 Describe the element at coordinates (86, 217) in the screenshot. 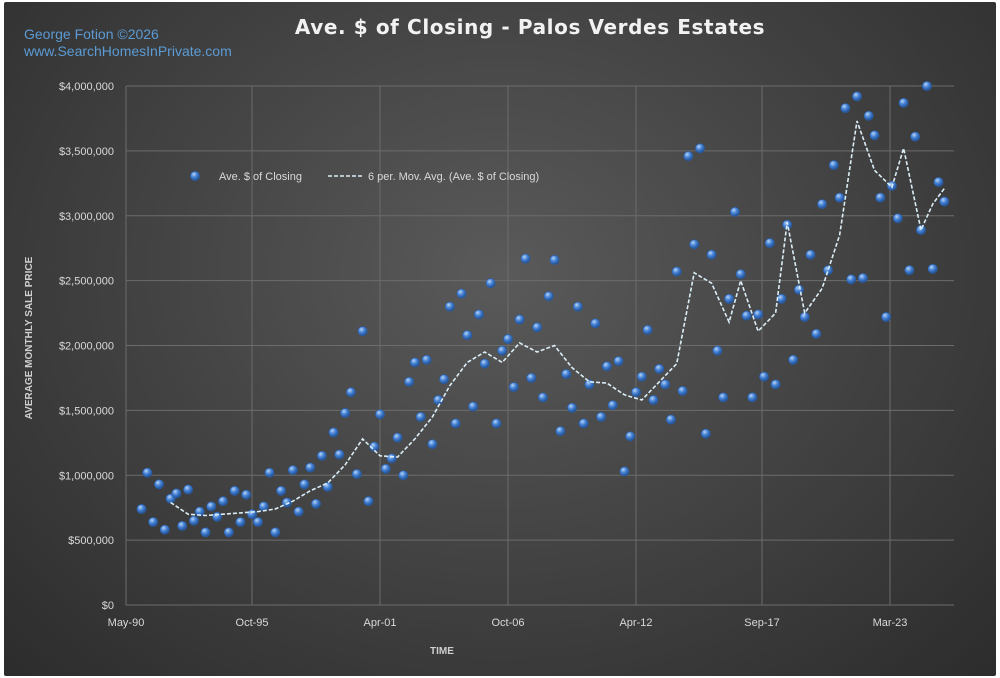

I see `y-tick-label: $3,000,000` at that location.